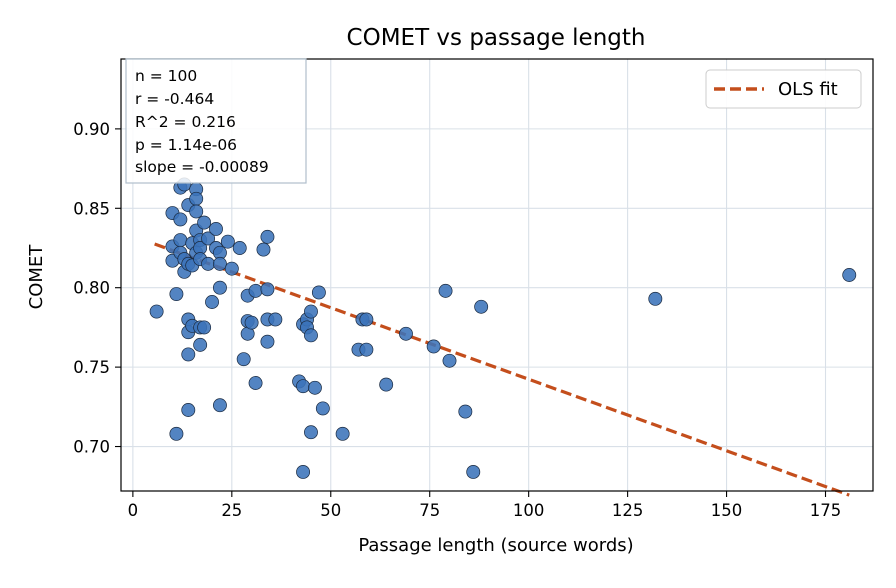 Image resolution: width=896 pixels, height=588 pixels. What do you see at coordinates (495, 545) in the screenshot?
I see `x-axis-label: Passage length (source words)` at bounding box center [495, 545].